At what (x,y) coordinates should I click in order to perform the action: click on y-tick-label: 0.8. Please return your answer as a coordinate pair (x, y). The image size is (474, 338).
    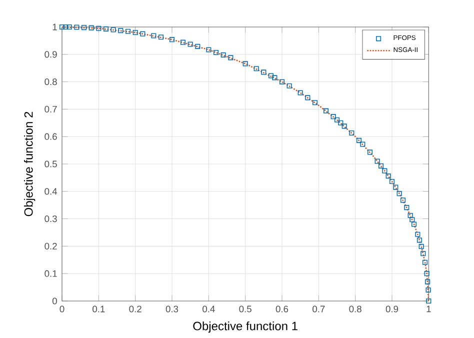
    Looking at the image, I should click on (50, 82).